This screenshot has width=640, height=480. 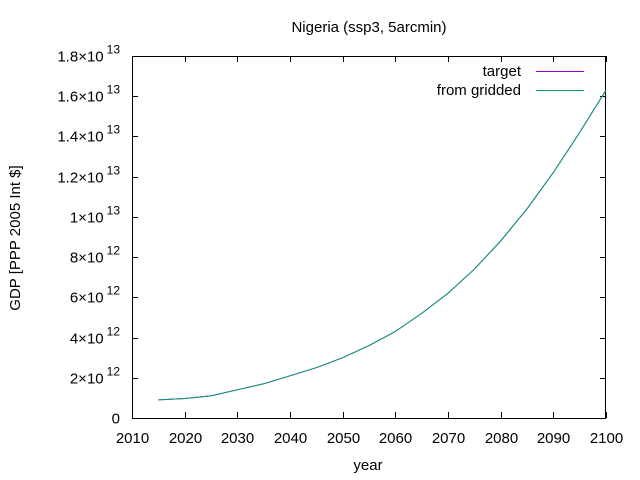 What do you see at coordinates (290, 438) in the screenshot?
I see `x-tick-label: 2040` at bounding box center [290, 438].